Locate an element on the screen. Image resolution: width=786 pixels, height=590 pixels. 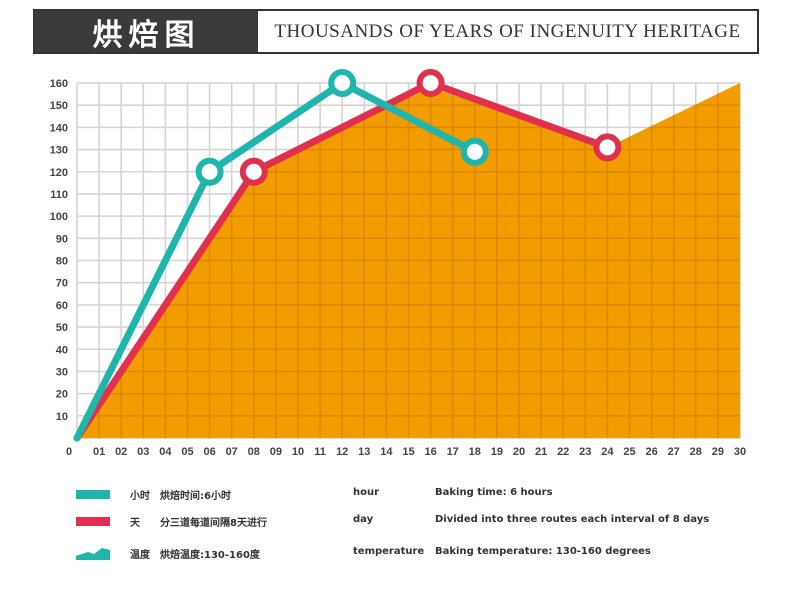
legend-swatch-temperature is located at coordinates (93, 554).